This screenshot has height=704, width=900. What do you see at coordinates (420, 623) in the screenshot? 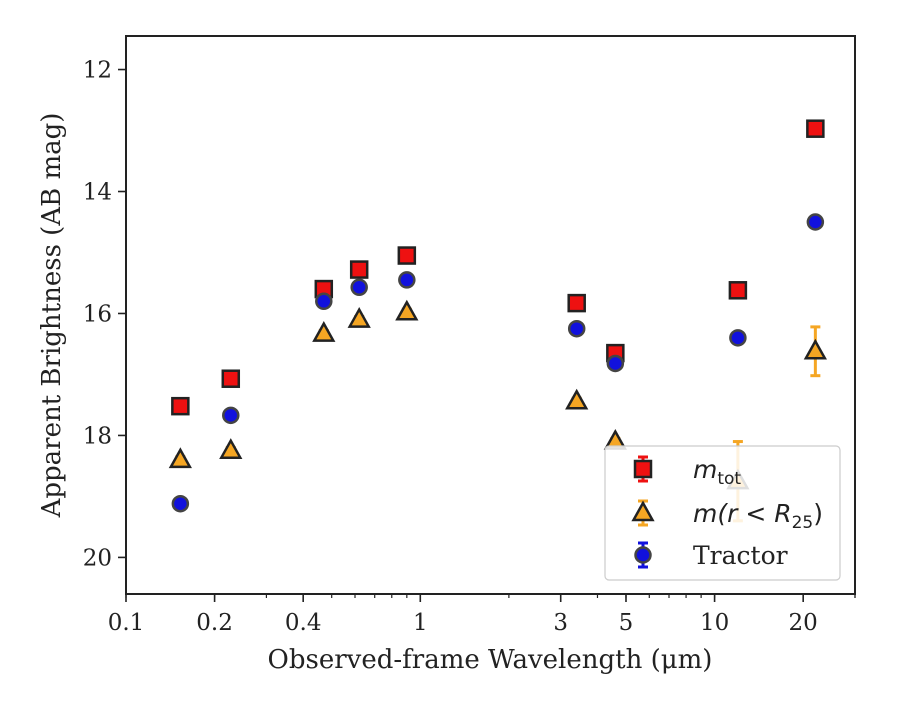
I see `x-tick-label: 1` at bounding box center [420, 623].